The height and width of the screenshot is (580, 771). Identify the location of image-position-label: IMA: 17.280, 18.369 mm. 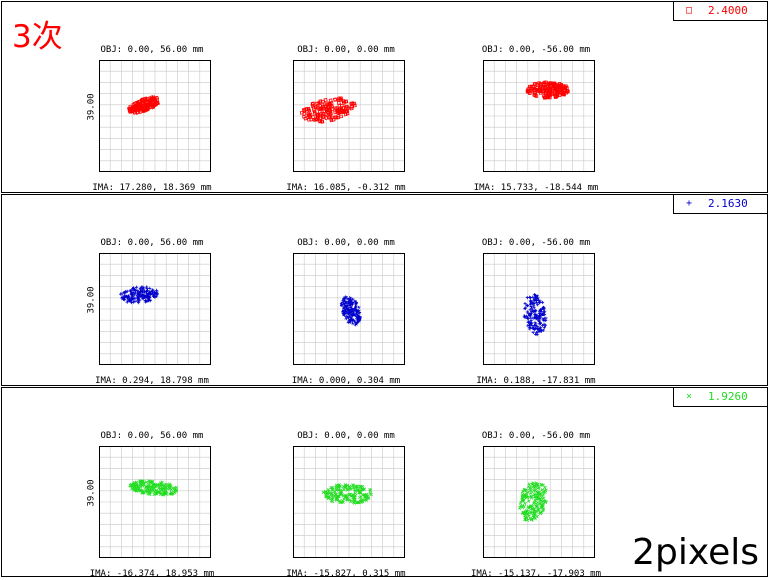
(152, 188).